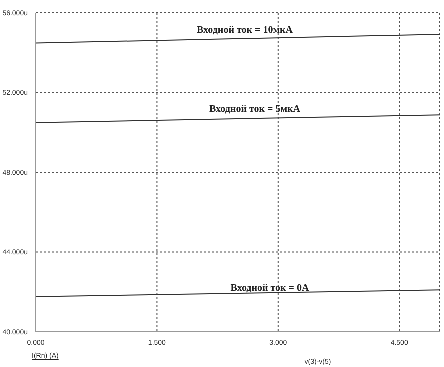  What do you see at coordinates (245, 30) in the screenshot?
I see `annotation: Входной ток = 10мкА` at bounding box center [245, 30].